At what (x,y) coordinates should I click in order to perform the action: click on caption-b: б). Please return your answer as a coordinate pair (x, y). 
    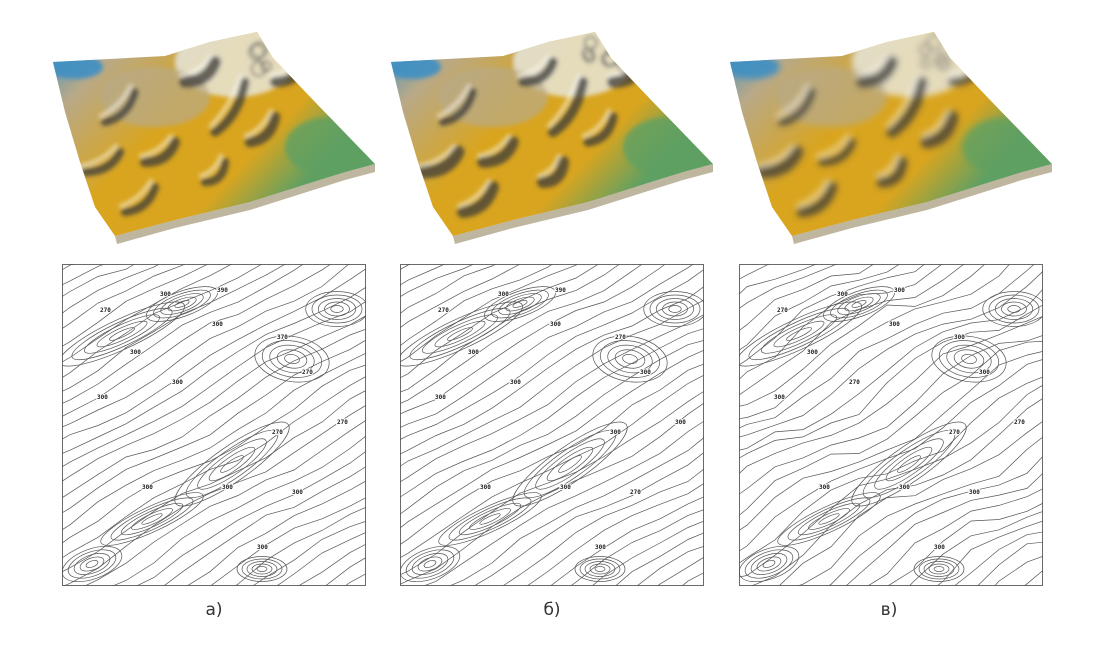
    Looking at the image, I should click on (552, 610).